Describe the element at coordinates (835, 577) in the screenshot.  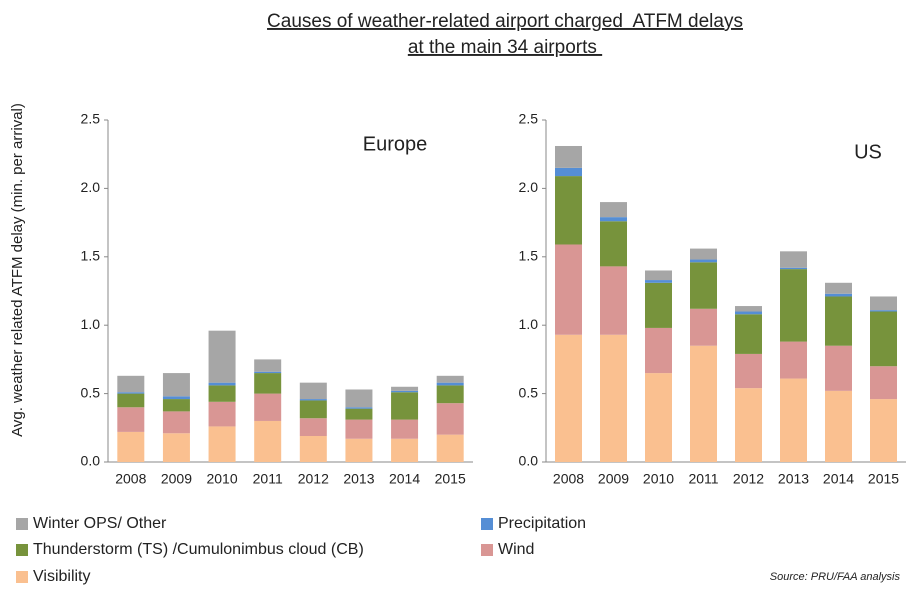
I see `source: Source: PRU/FAA analysis` at that location.